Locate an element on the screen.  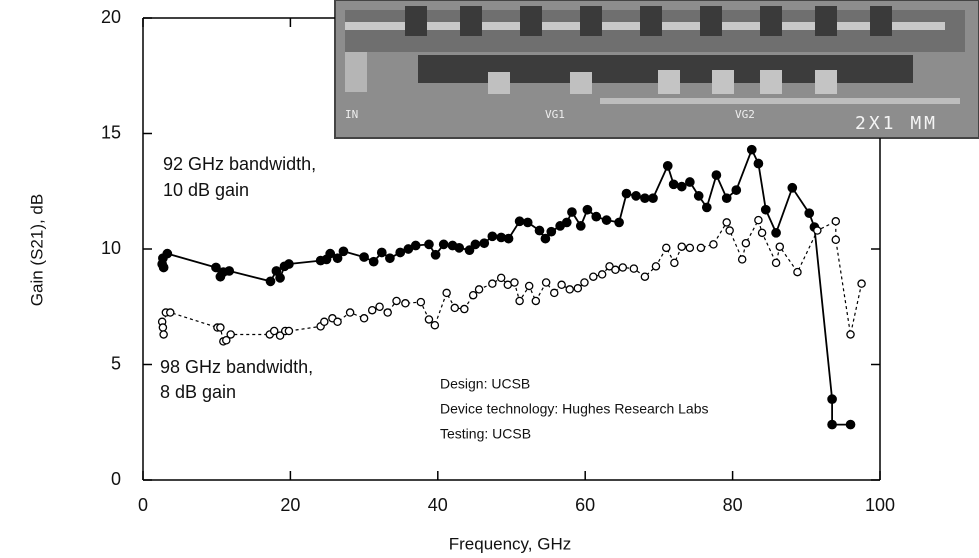
inset-label: VG2 is located at coordinates (745, 114).